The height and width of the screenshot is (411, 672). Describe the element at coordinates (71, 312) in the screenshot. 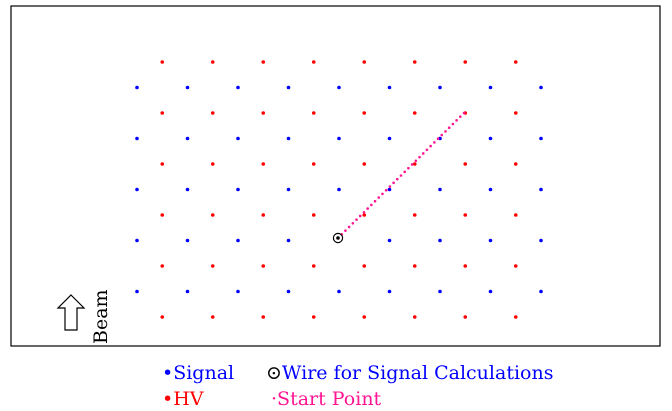

I see `up-arrow-icon` at that location.